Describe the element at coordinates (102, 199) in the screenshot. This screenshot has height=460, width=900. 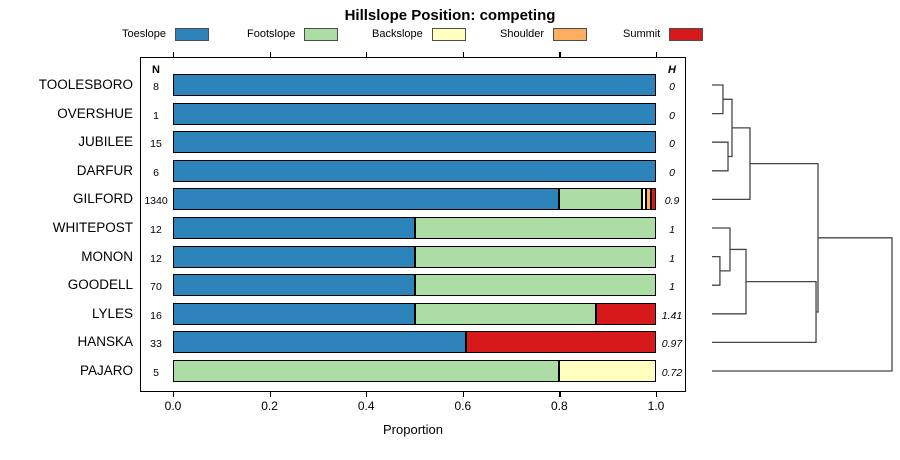
I see `row-label: GILFORD` at that location.